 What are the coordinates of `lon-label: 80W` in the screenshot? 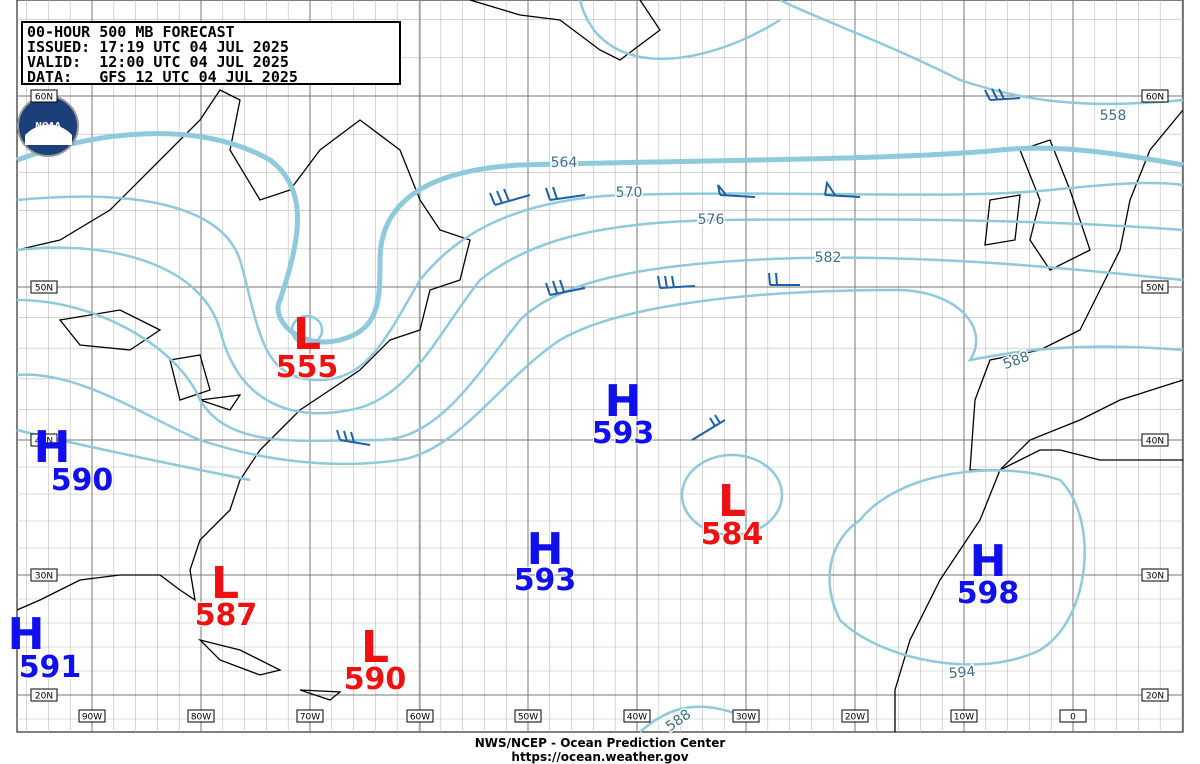 It's located at (201, 718).